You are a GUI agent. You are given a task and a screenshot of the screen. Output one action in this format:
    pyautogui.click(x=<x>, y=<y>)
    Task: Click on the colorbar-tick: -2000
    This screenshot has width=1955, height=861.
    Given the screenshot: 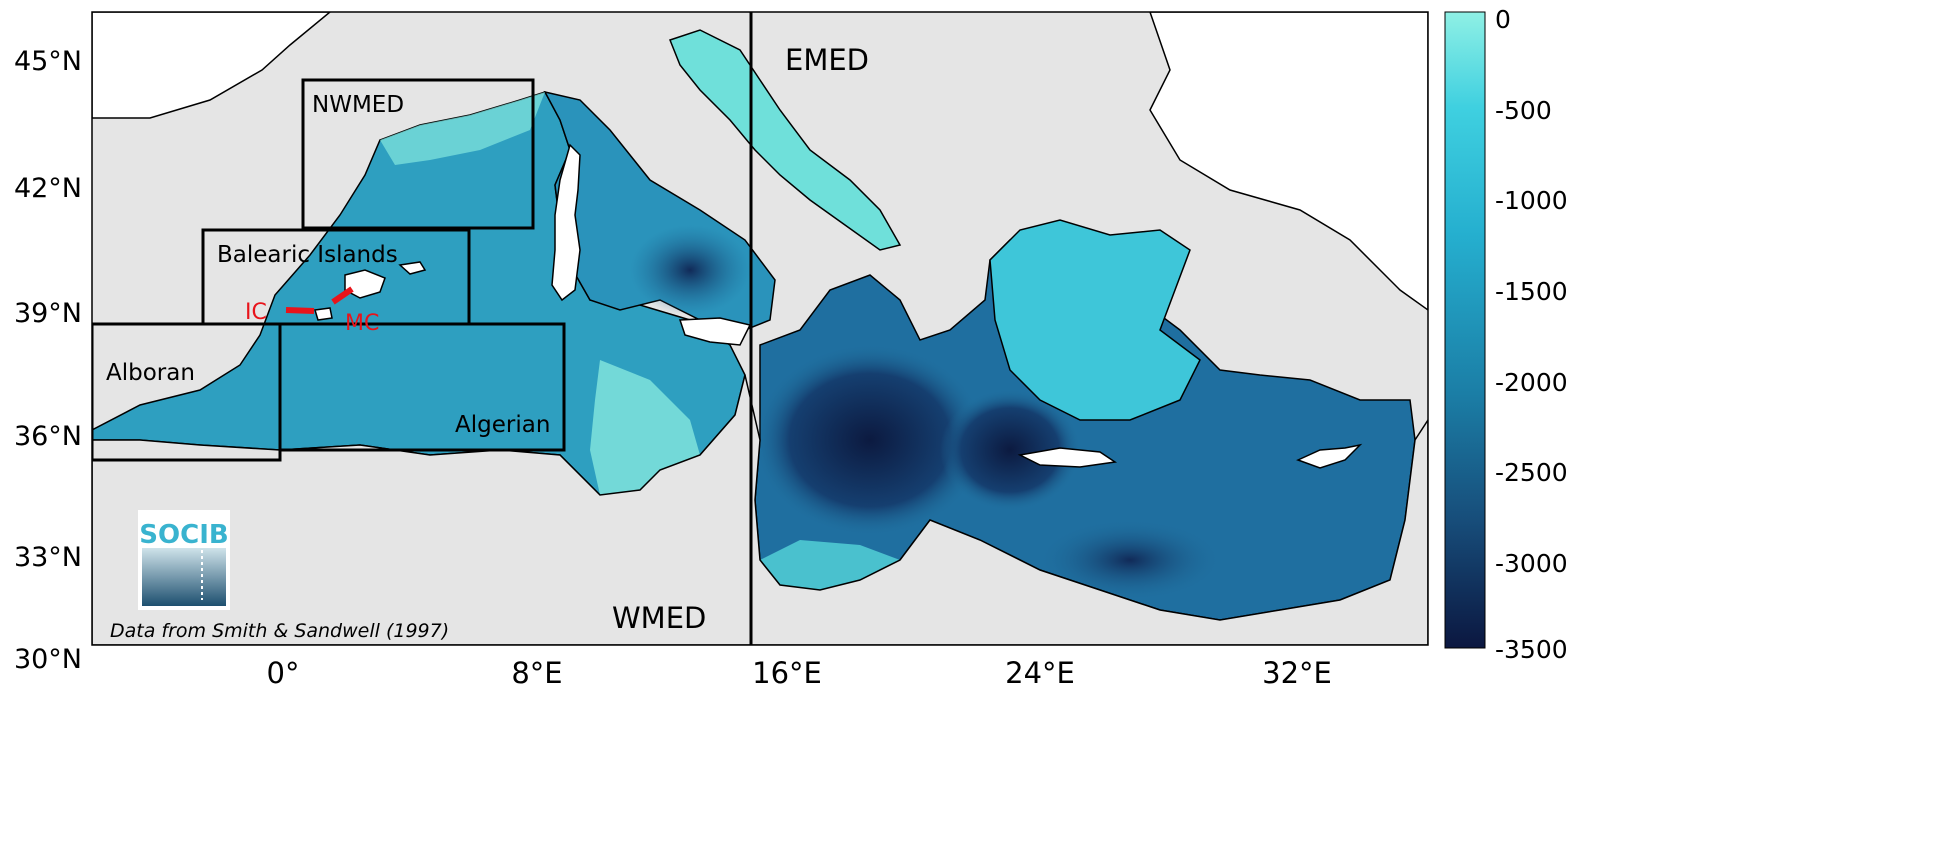 What is the action you would take?
    pyautogui.click(x=1531, y=382)
    